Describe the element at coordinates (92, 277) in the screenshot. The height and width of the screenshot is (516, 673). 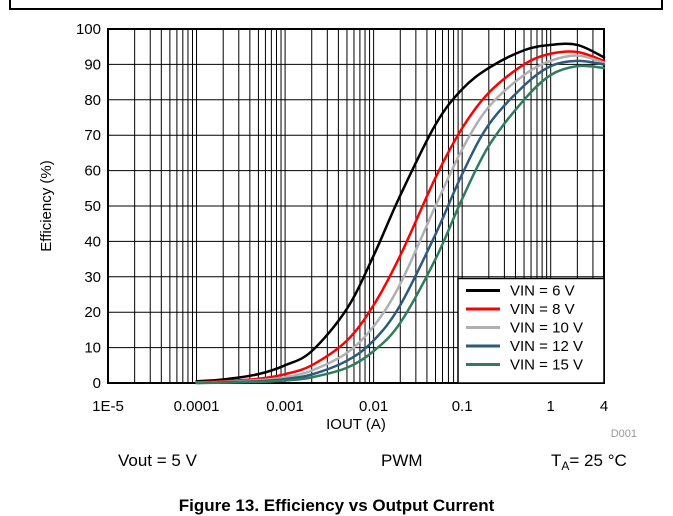
I see `y-tick-label: 30` at that location.